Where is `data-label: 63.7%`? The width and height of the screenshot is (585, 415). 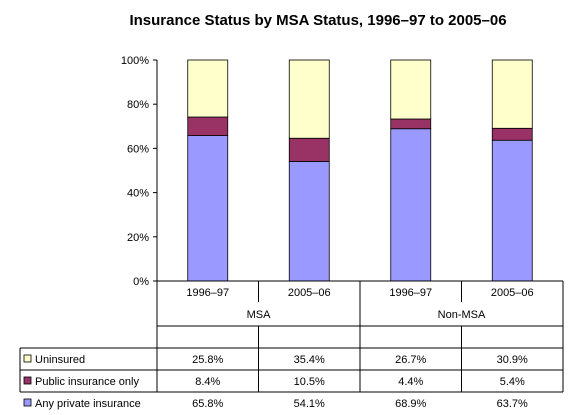 data-label: 63.7% is located at coordinates (512, 404).